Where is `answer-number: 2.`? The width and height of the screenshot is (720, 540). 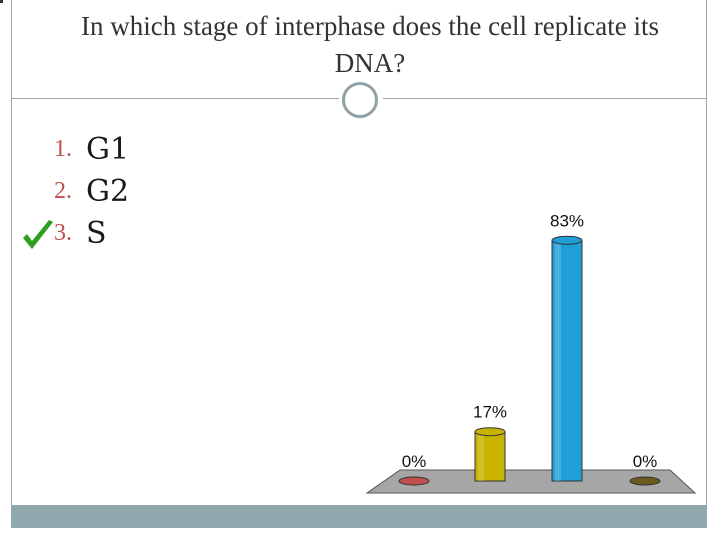
answer-number: 2. is located at coordinates (63, 191).